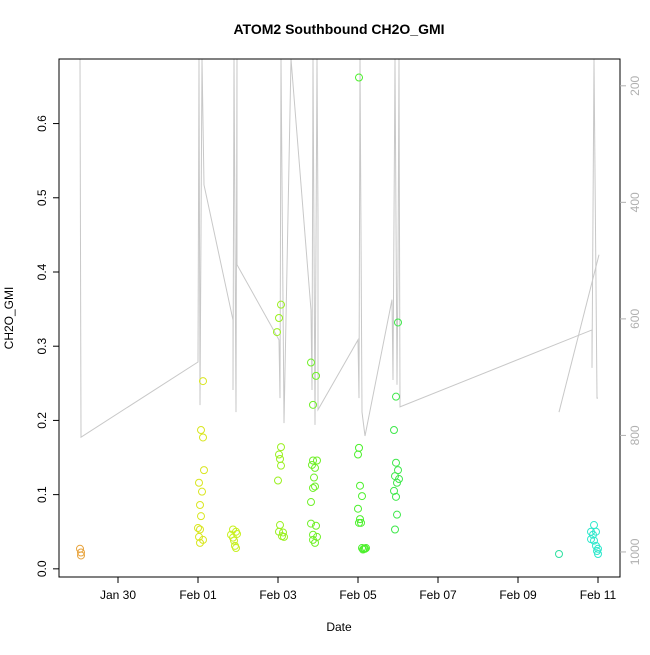 This screenshot has width=650, height=655. What do you see at coordinates (118, 595) in the screenshot?
I see `x-tick-label: Jan 30` at bounding box center [118, 595].